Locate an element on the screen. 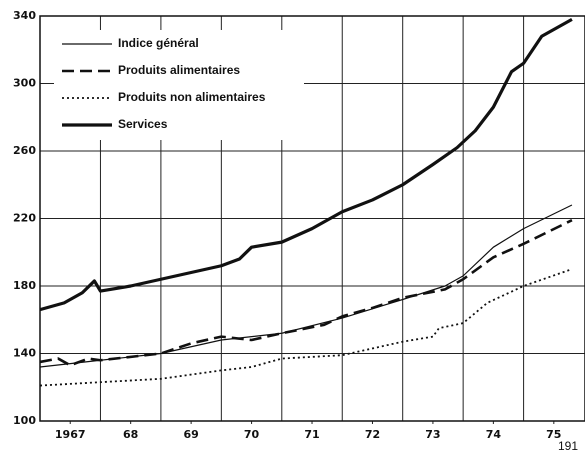 Image resolution: width=585 pixels, height=454 pixels. legend-label: Services is located at coordinates (143, 124).